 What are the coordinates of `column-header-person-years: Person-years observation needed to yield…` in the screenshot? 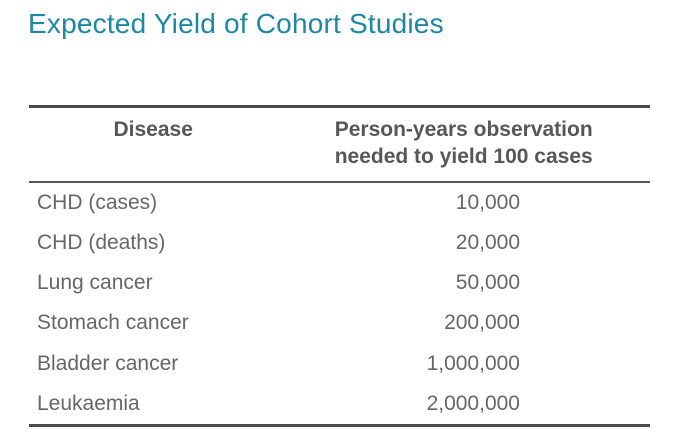 It's located at (463, 144).